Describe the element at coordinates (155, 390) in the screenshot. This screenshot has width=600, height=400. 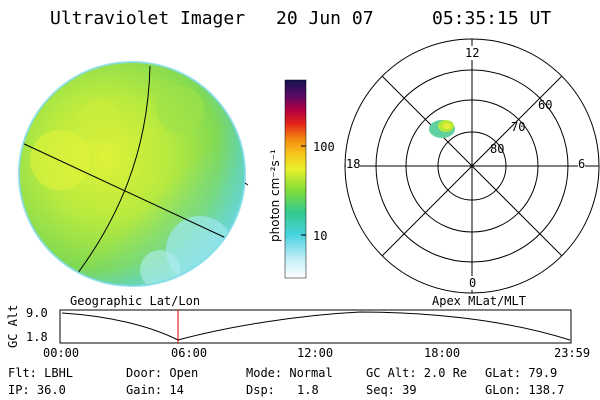
I see `gain-value: Gain: 14` at that location.